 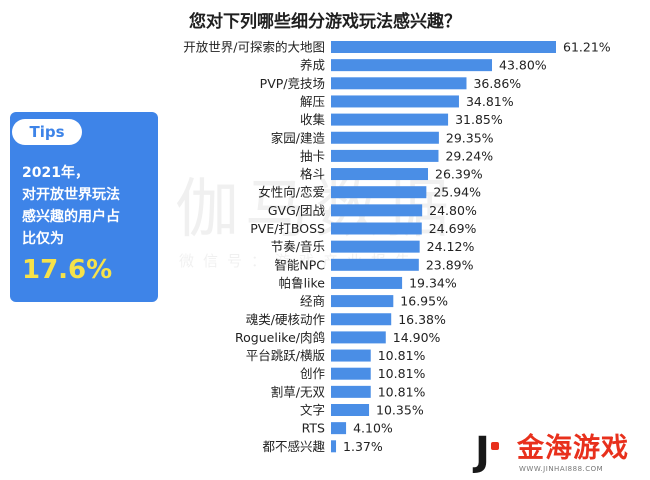 I want to click on value-label: 29.24%, so click(x=469, y=155).